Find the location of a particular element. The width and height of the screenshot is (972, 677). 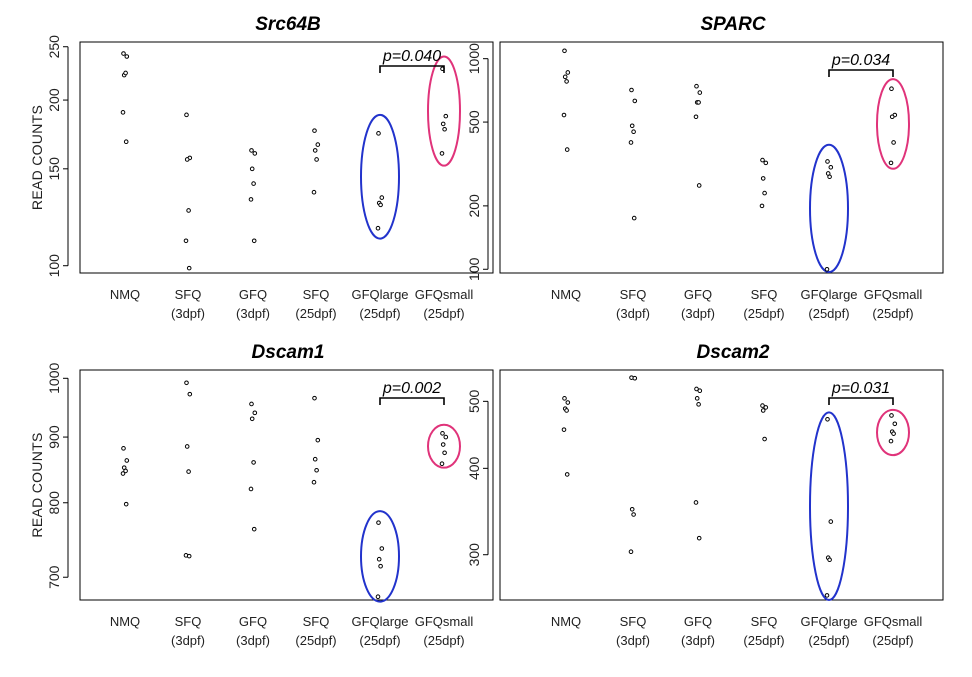

chart-title: Dscam2 is located at coordinates (733, 352).